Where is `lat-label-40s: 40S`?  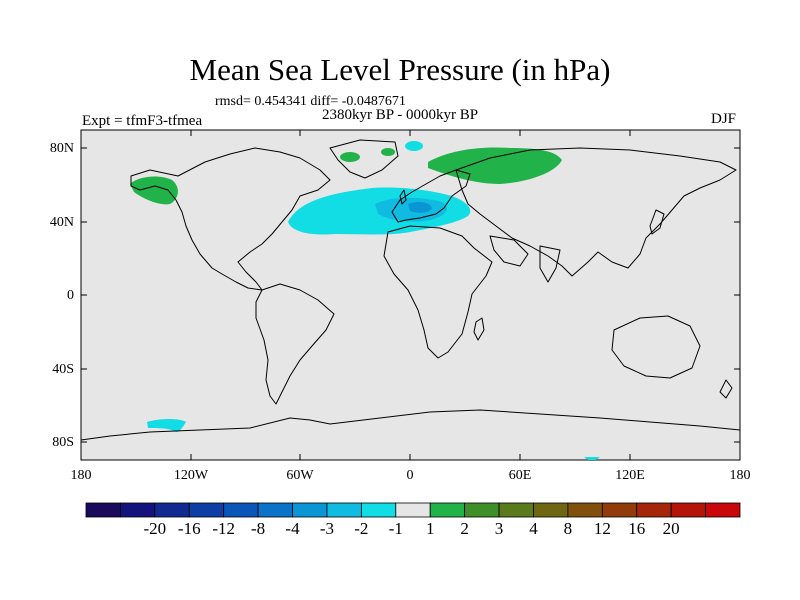 lat-label-40s: 40S is located at coordinates (63, 369).